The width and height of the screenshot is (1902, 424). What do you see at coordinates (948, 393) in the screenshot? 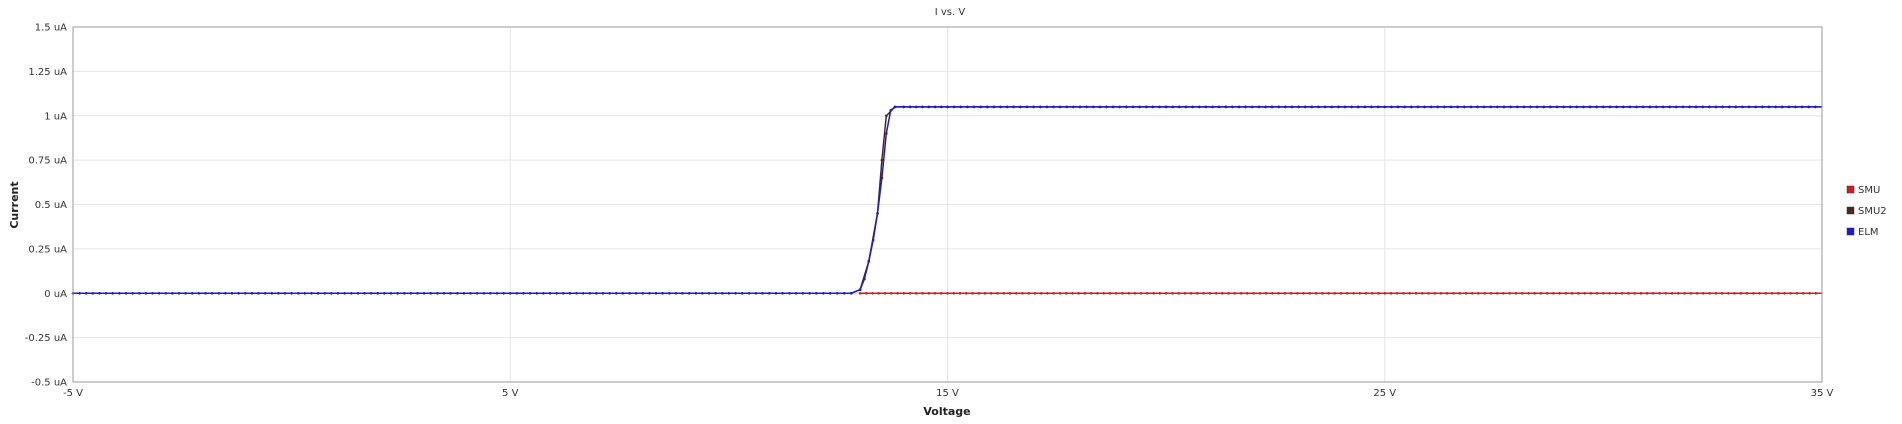
I see `x-axis: -5 V 5 V 15 V 25 V 35 V` at bounding box center [948, 393].